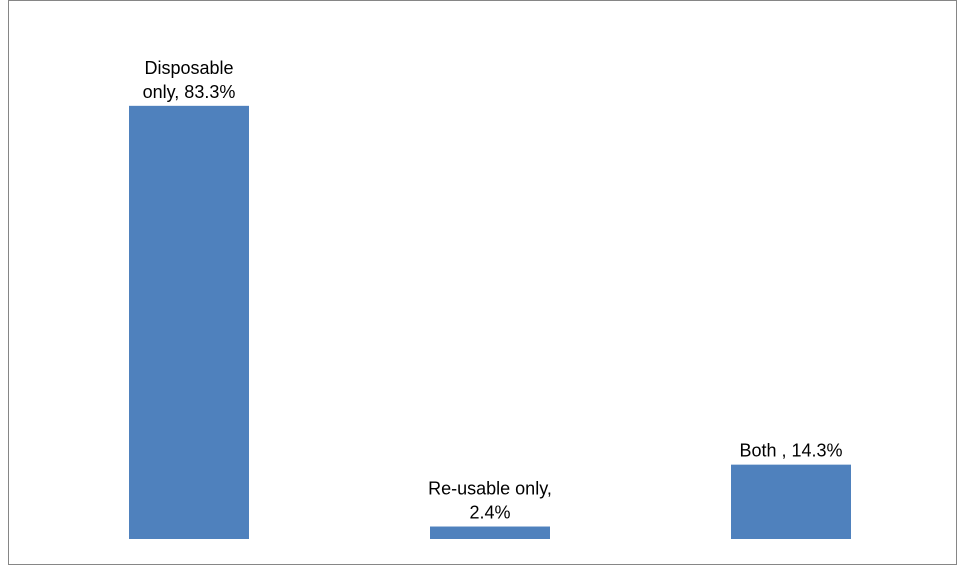 The image size is (957, 565). What do you see at coordinates (490, 489) in the screenshot?
I see `data-label-line: Re-usable only,` at bounding box center [490, 489].